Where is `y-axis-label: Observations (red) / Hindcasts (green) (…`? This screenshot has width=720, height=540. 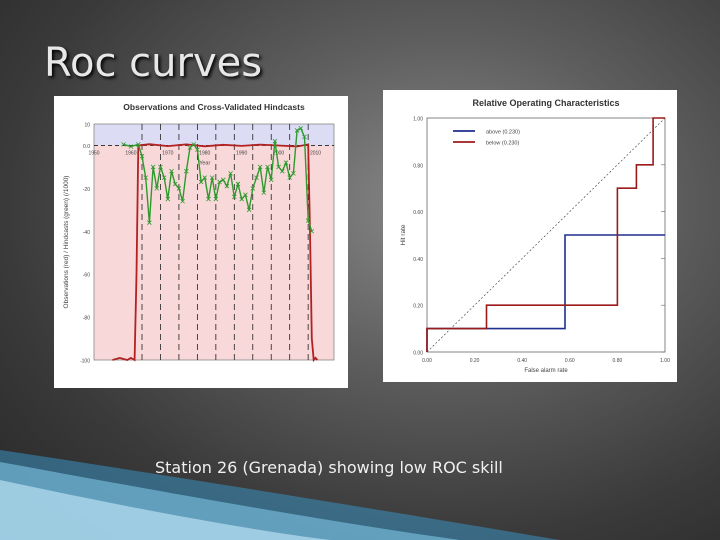 y-axis-label: Observations (red) / Hindcasts (green) (… is located at coordinates (66, 242).